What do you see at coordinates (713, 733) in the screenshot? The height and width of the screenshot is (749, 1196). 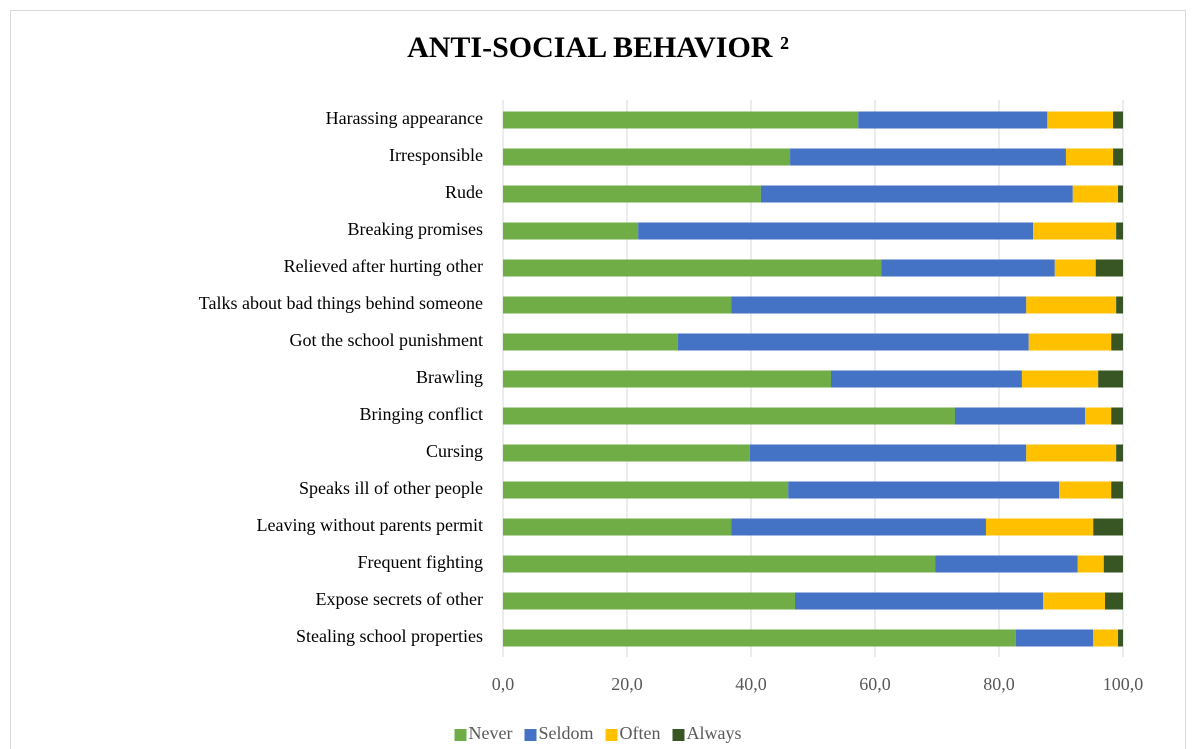 I see `legend-label: Always` at bounding box center [713, 733].